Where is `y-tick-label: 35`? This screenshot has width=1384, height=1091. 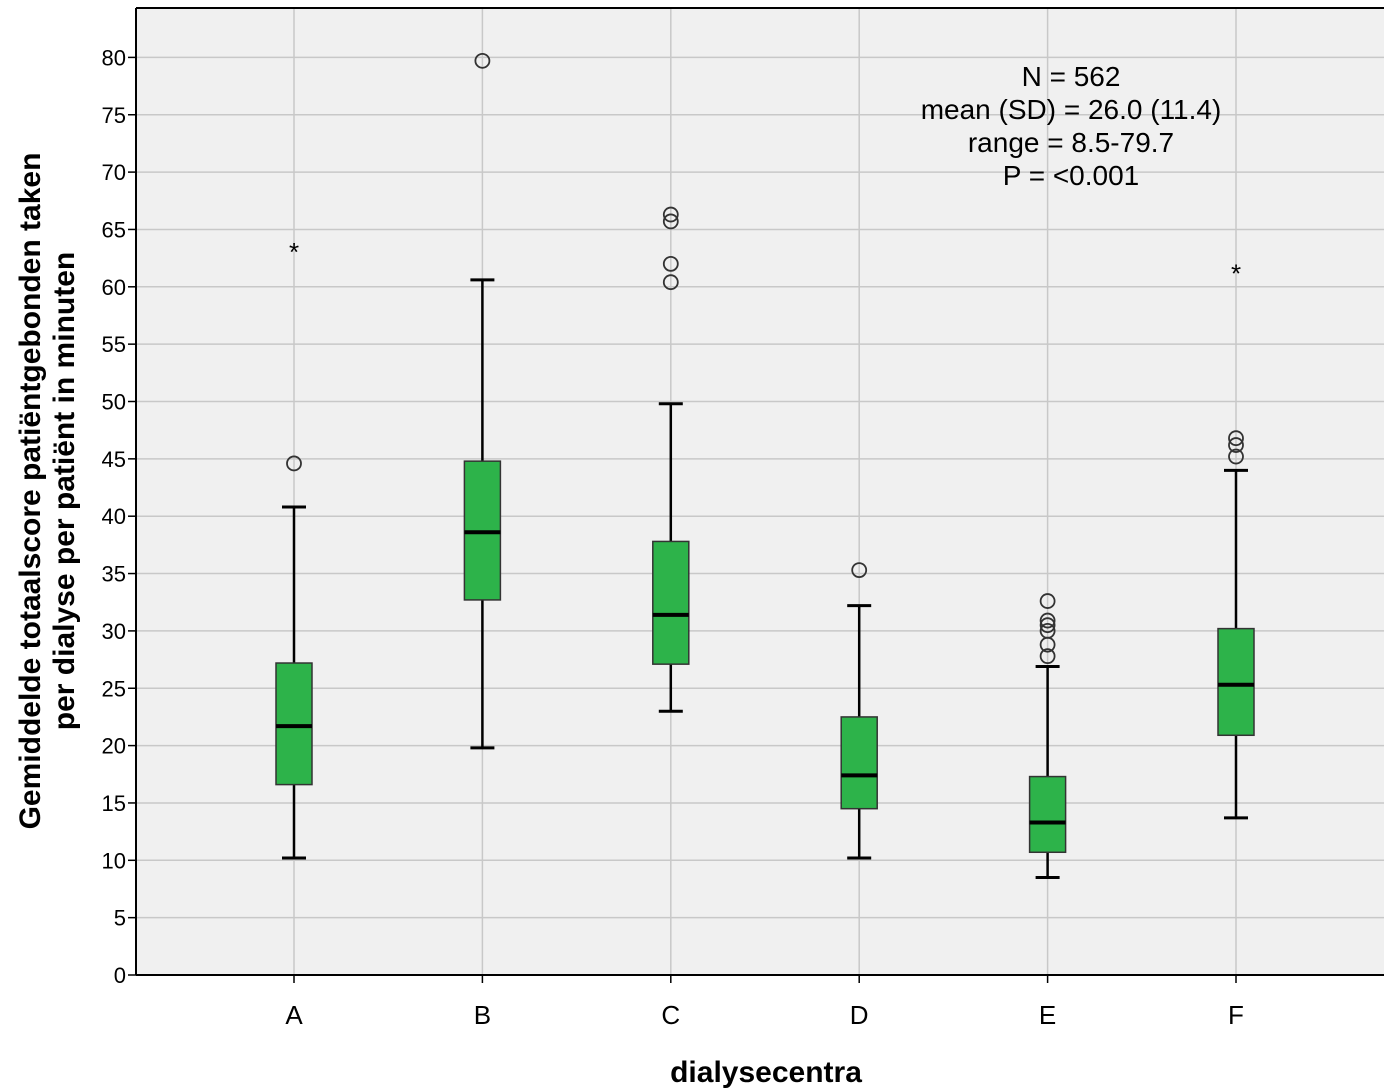 y-tick-label: 35 is located at coordinates (114, 574).